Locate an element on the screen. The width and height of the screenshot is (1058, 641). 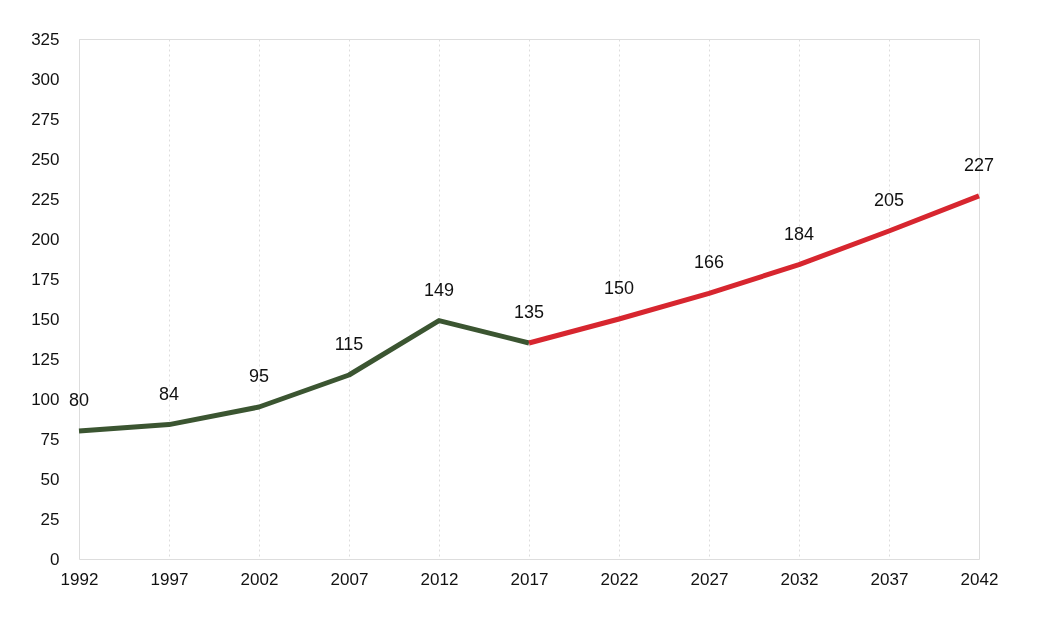
data-label: 150 is located at coordinates (619, 288).